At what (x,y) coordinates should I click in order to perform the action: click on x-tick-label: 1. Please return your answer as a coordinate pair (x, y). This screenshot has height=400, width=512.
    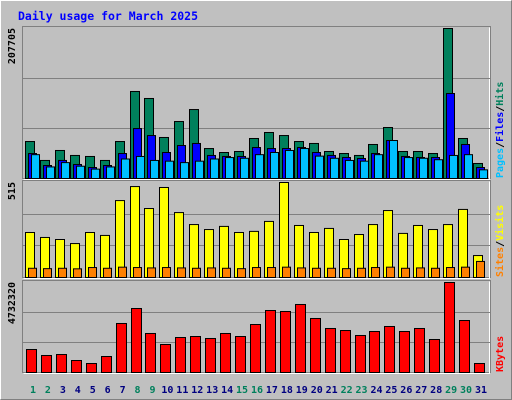
    Looking at the image, I should click on (33, 390).